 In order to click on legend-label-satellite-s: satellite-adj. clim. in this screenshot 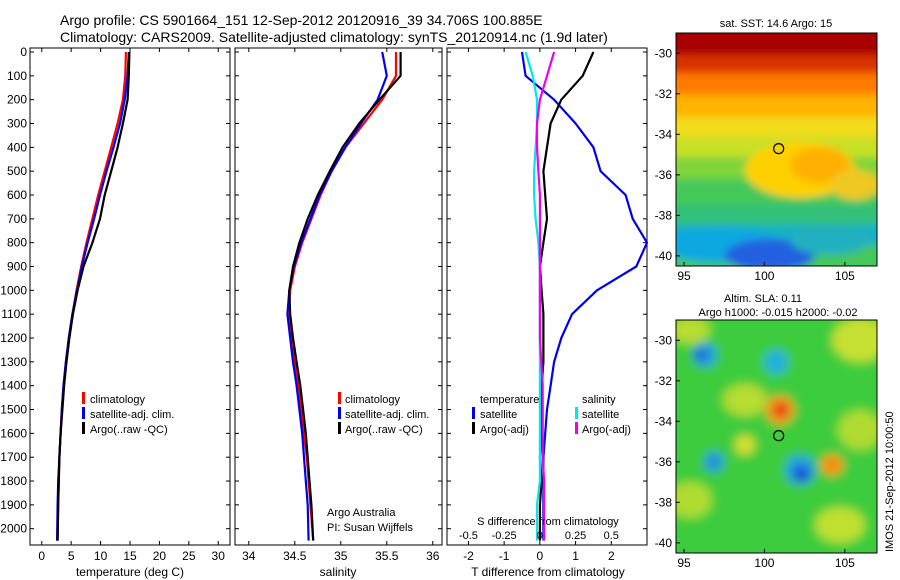, I will do `click(387, 415)`.